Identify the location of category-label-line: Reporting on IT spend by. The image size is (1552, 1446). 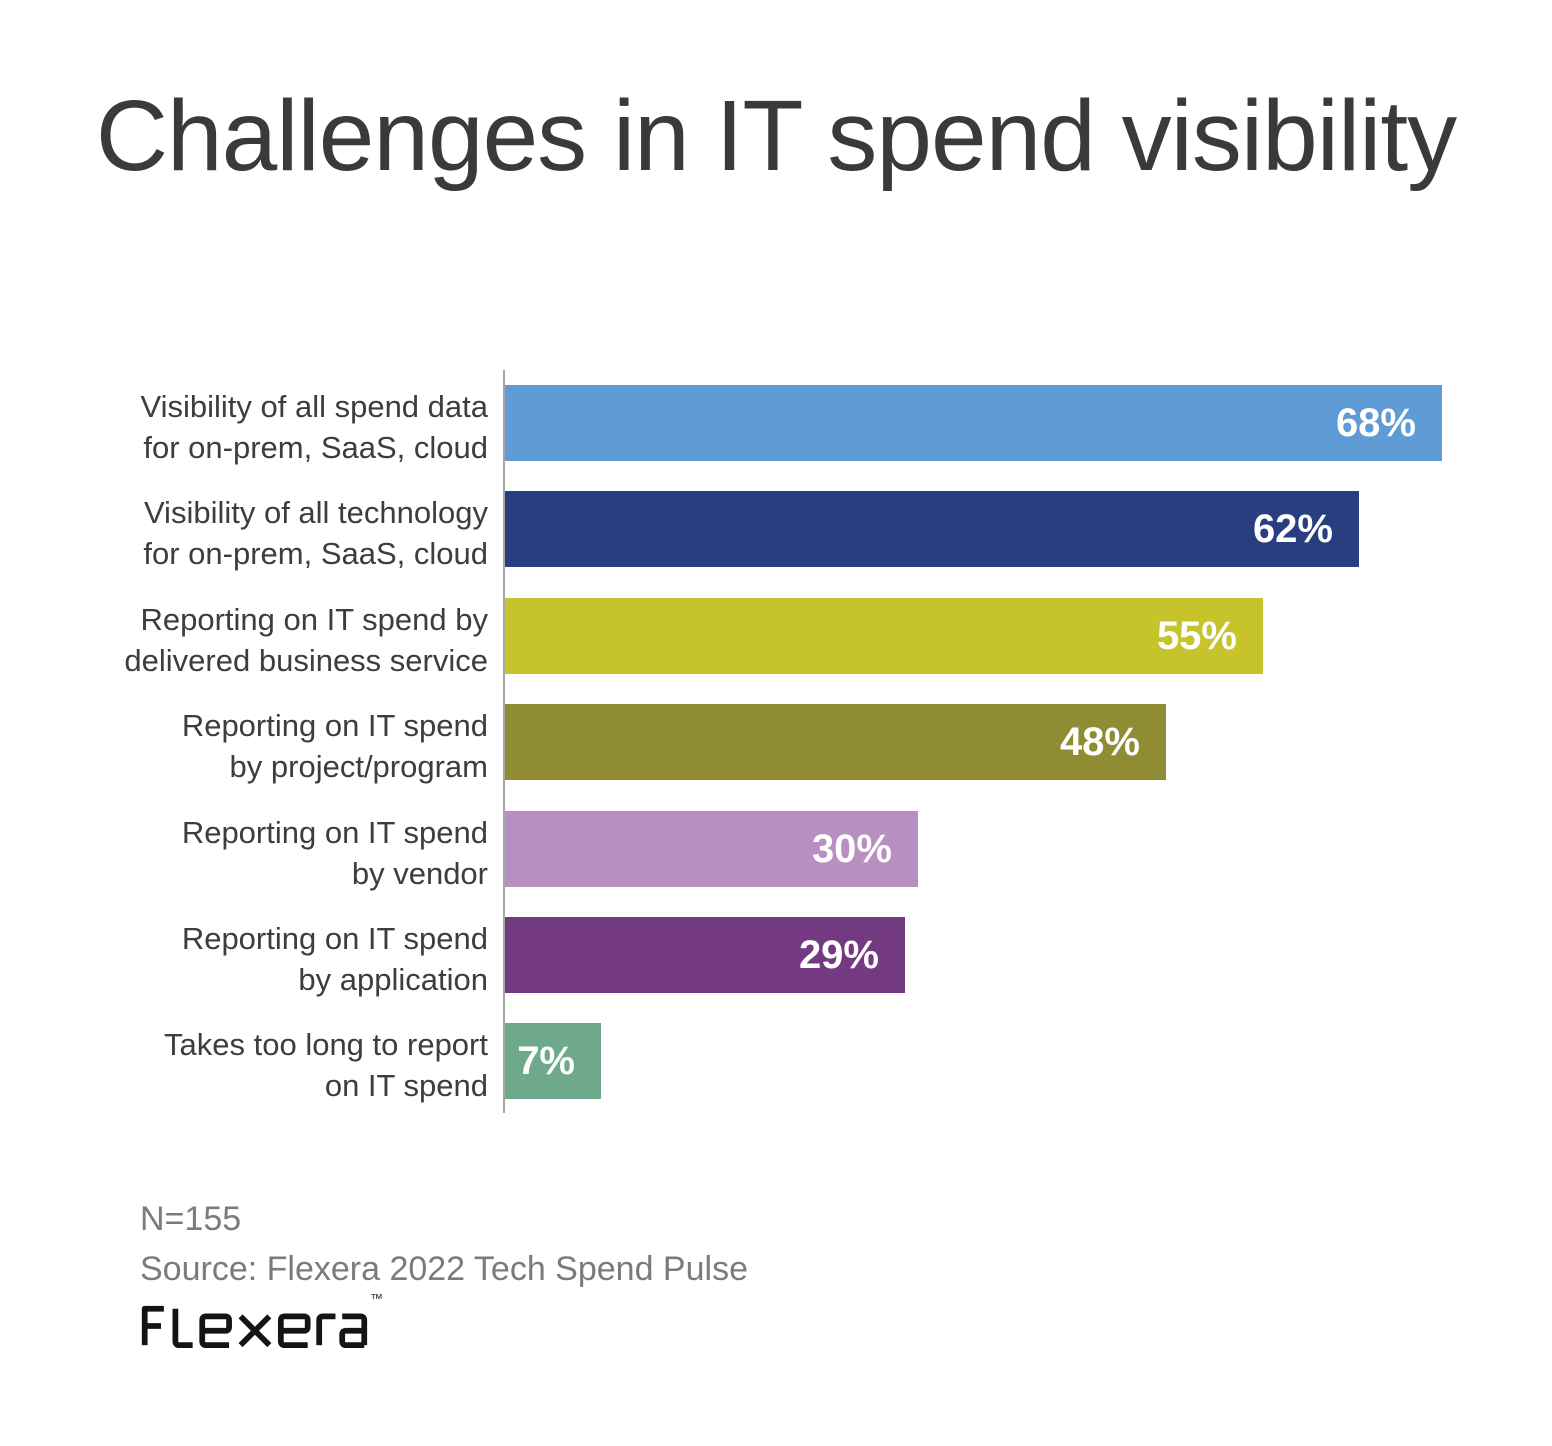
(314, 619).